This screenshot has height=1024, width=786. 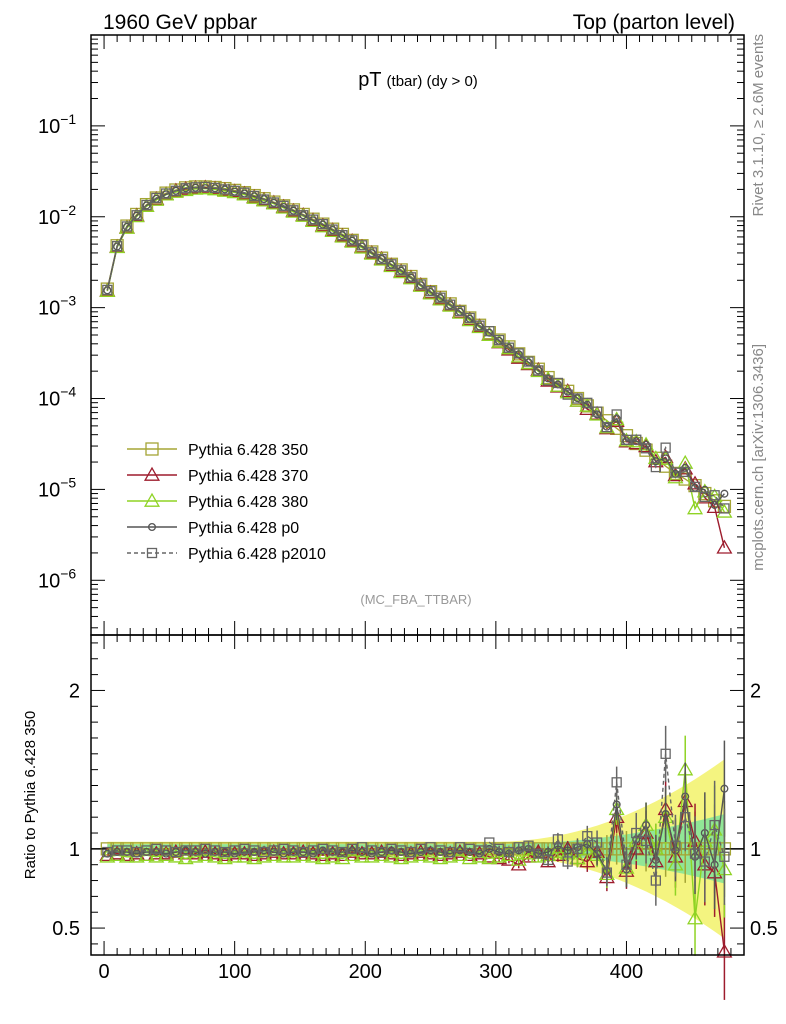 What do you see at coordinates (755, 850) in the screenshot?
I see `ratio-ytick-label-right-1: 1` at bounding box center [755, 850].